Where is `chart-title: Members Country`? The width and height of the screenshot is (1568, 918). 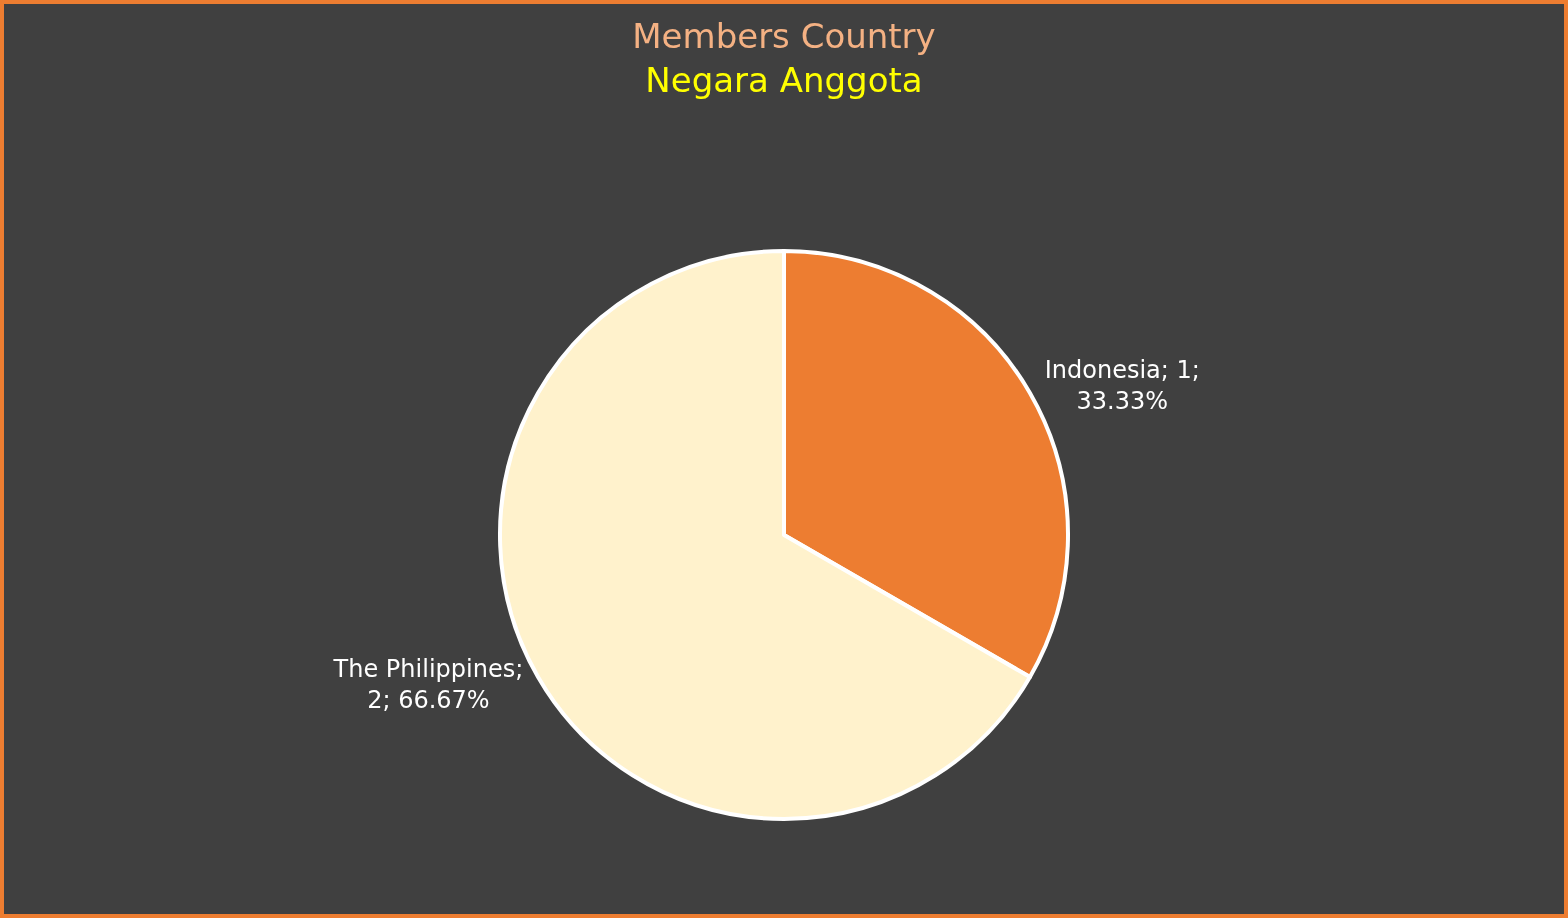
chart-title: Members Country is located at coordinates (784, 36).